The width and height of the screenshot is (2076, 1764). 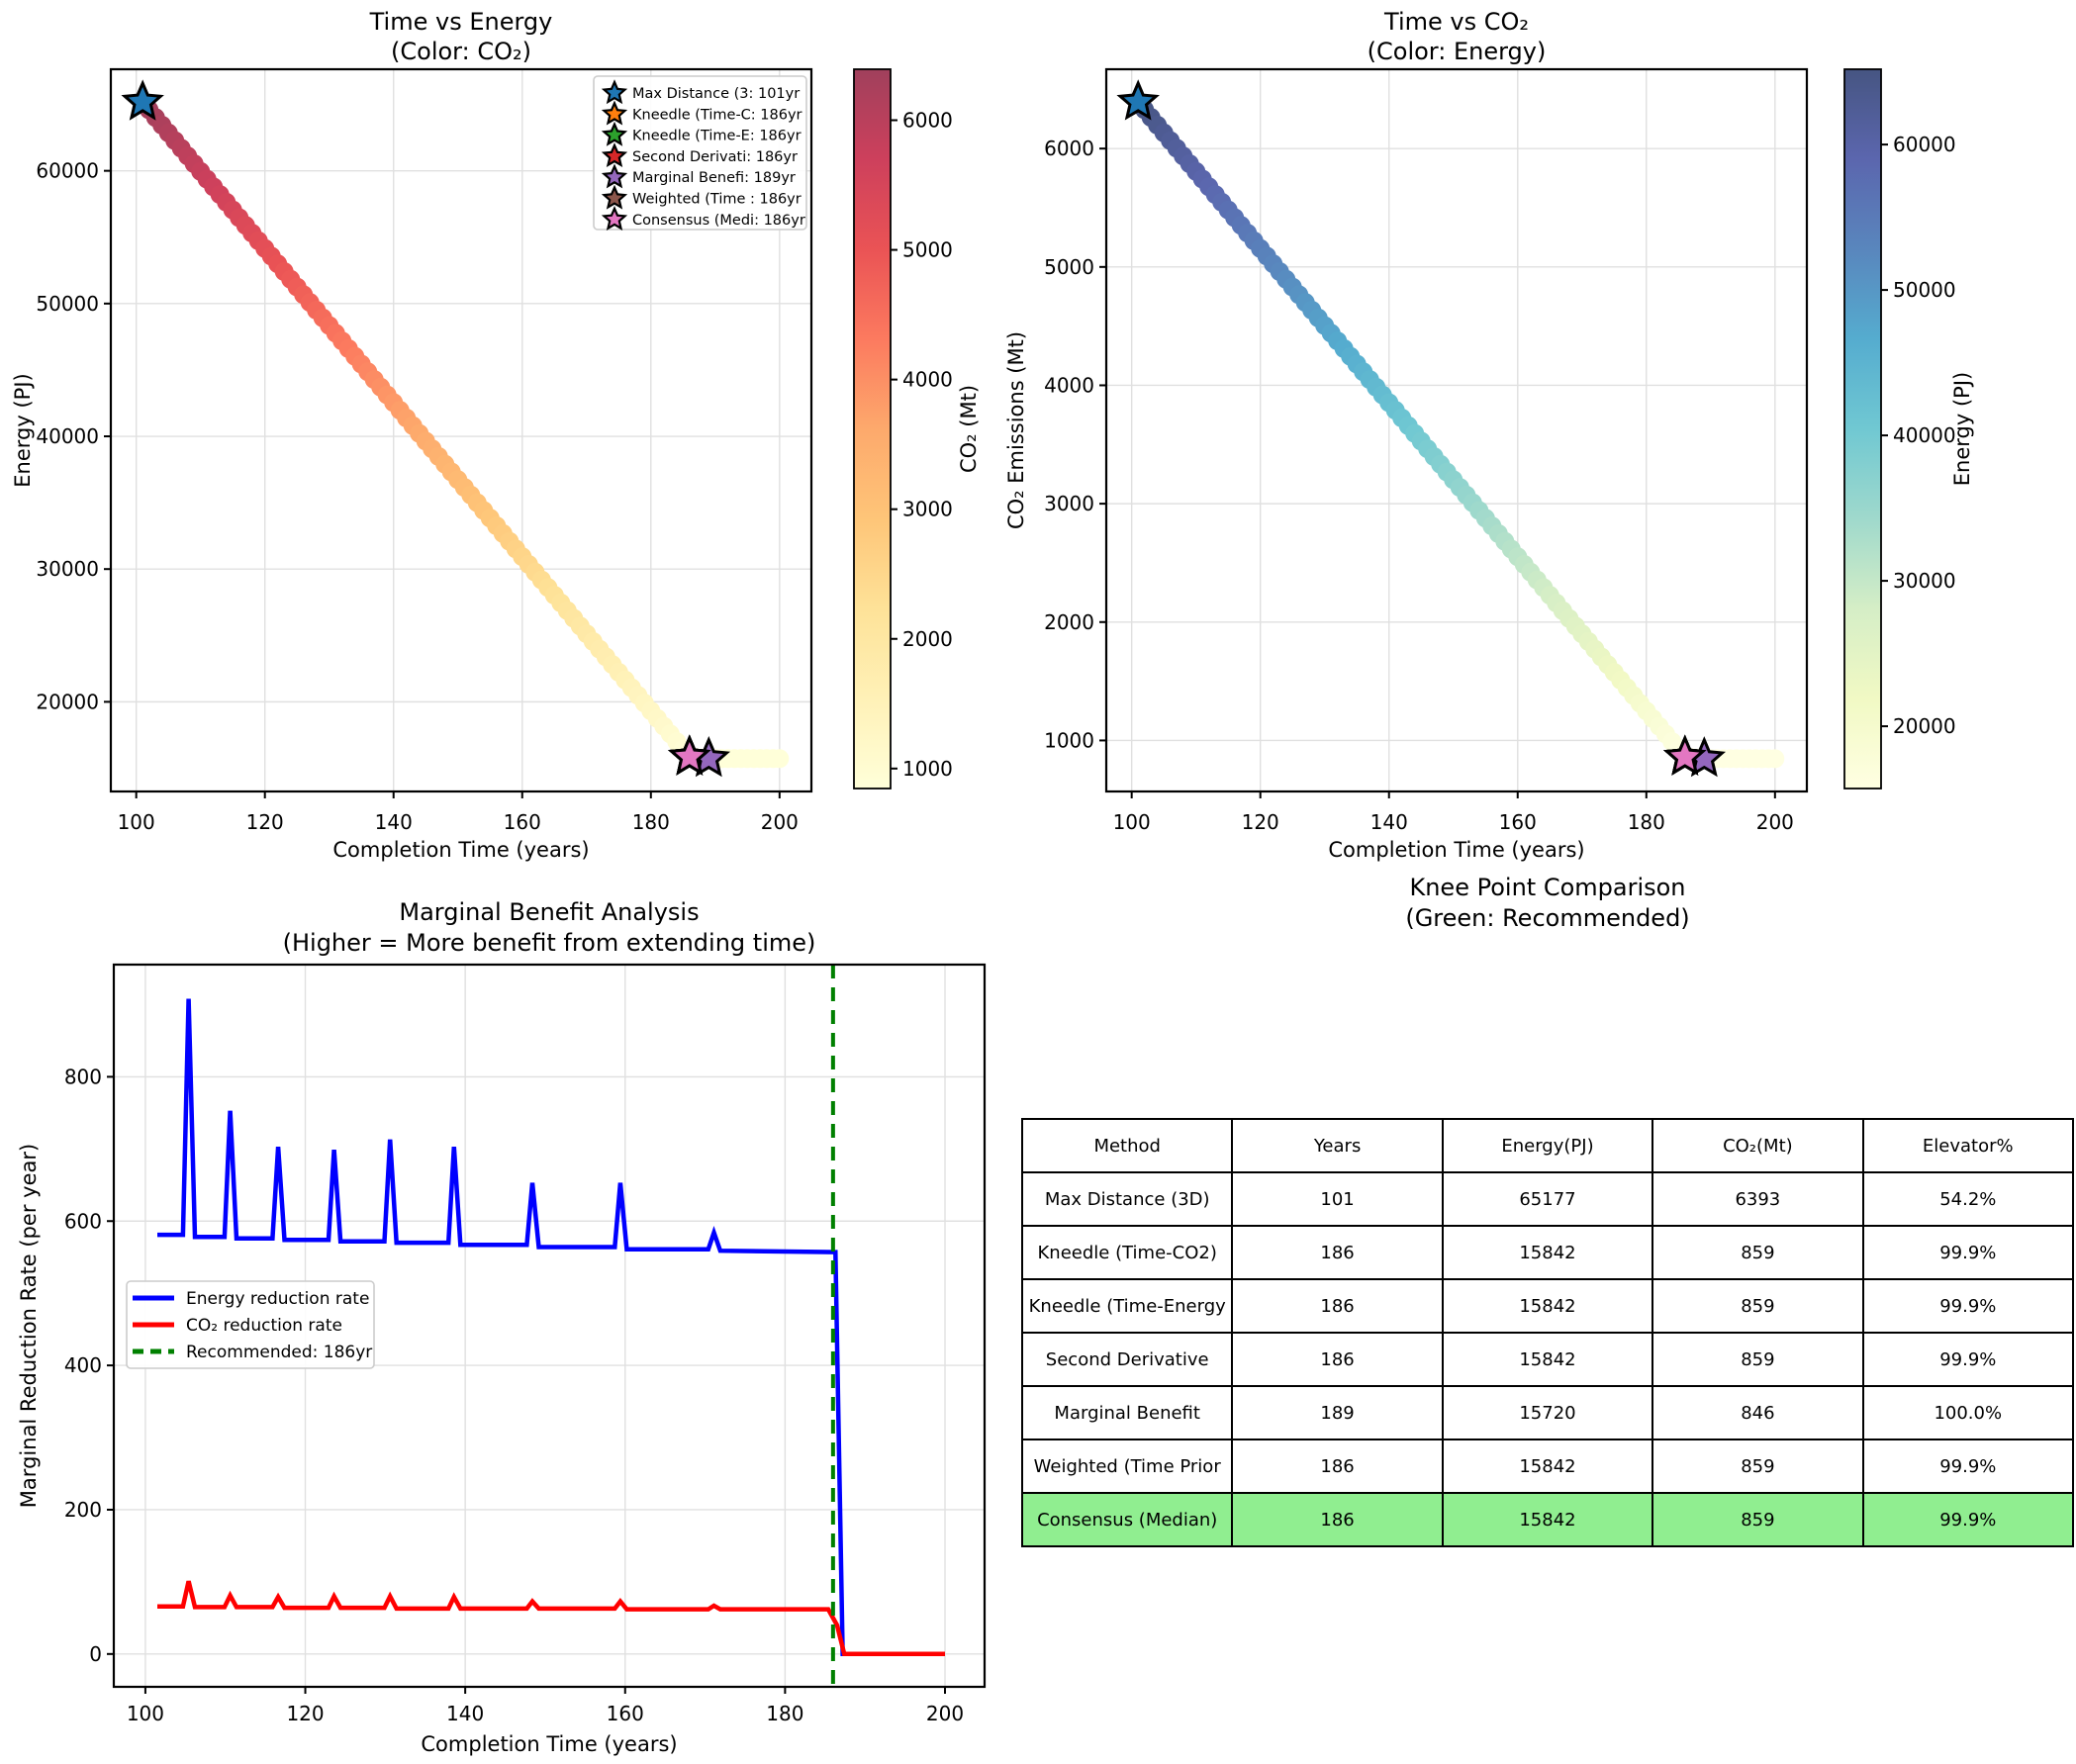 I want to click on table-cell: Marginal Benefit, so click(x=1127, y=1412).